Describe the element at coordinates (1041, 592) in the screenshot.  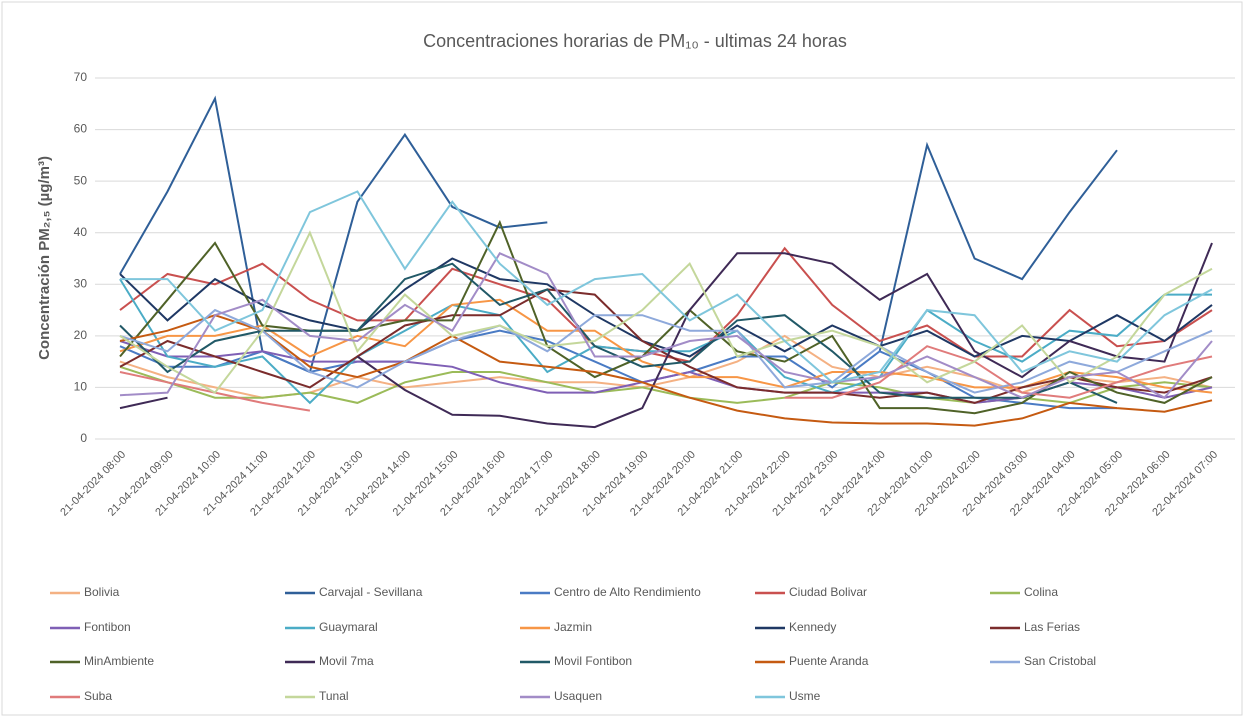
I see `legend-label: Colina` at that location.